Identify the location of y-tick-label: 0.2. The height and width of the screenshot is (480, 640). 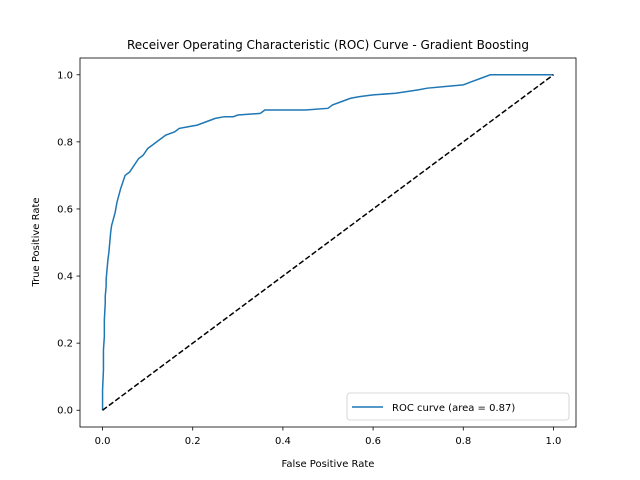
(65, 344).